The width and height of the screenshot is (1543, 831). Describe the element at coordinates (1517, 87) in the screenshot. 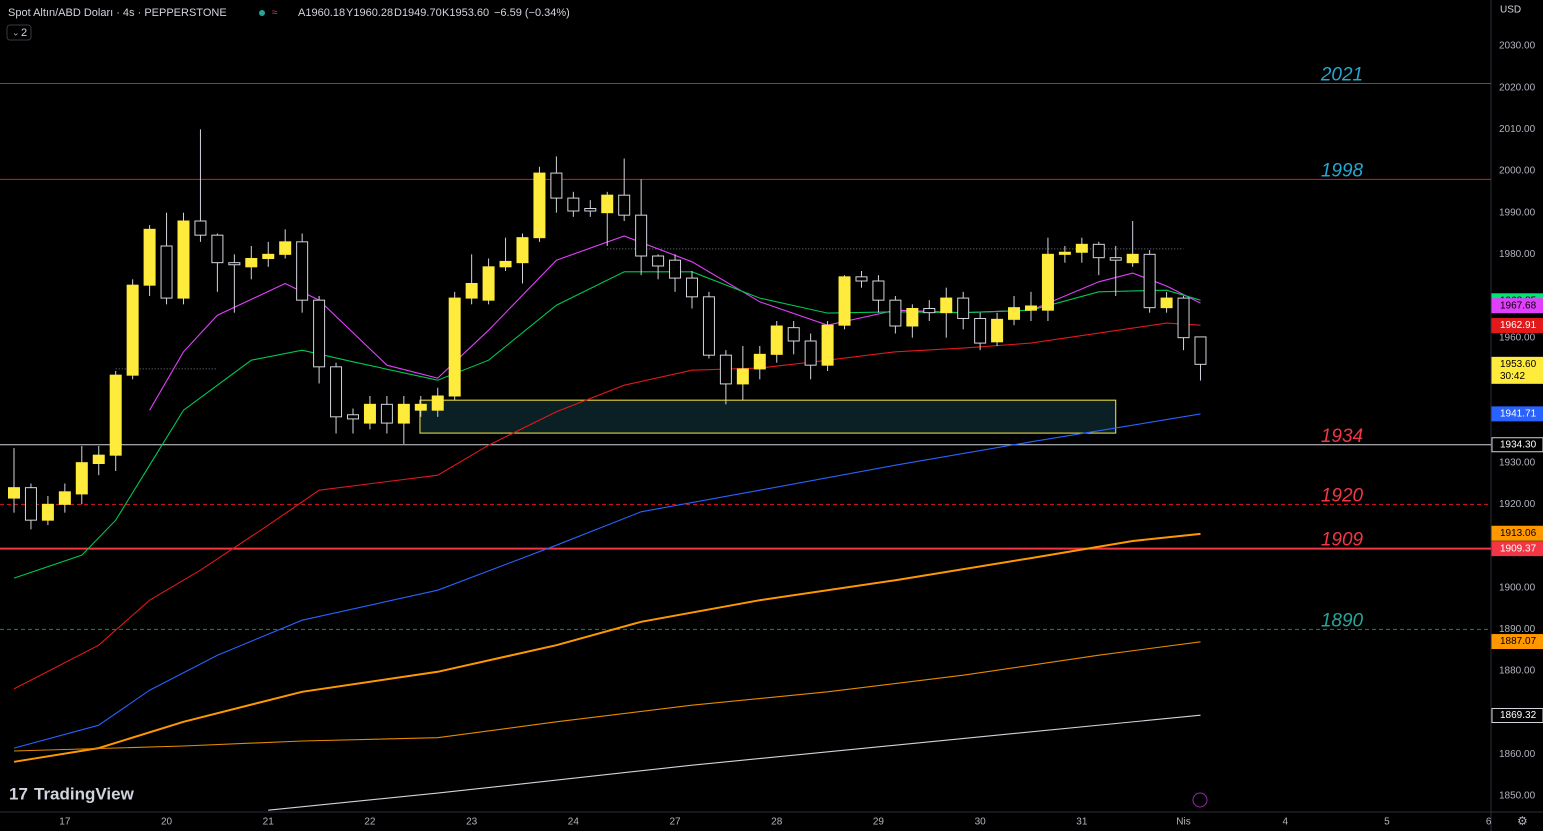

I see `y-tick-label: 2020.00` at that location.